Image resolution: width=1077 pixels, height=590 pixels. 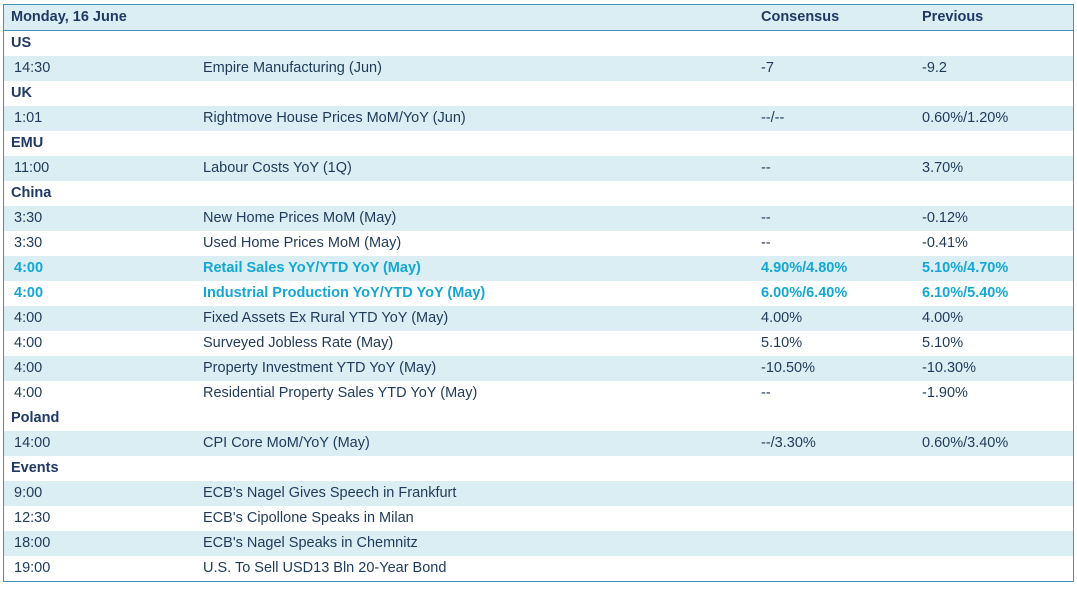 I want to click on region-section-row: China, so click(x=538, y=193).